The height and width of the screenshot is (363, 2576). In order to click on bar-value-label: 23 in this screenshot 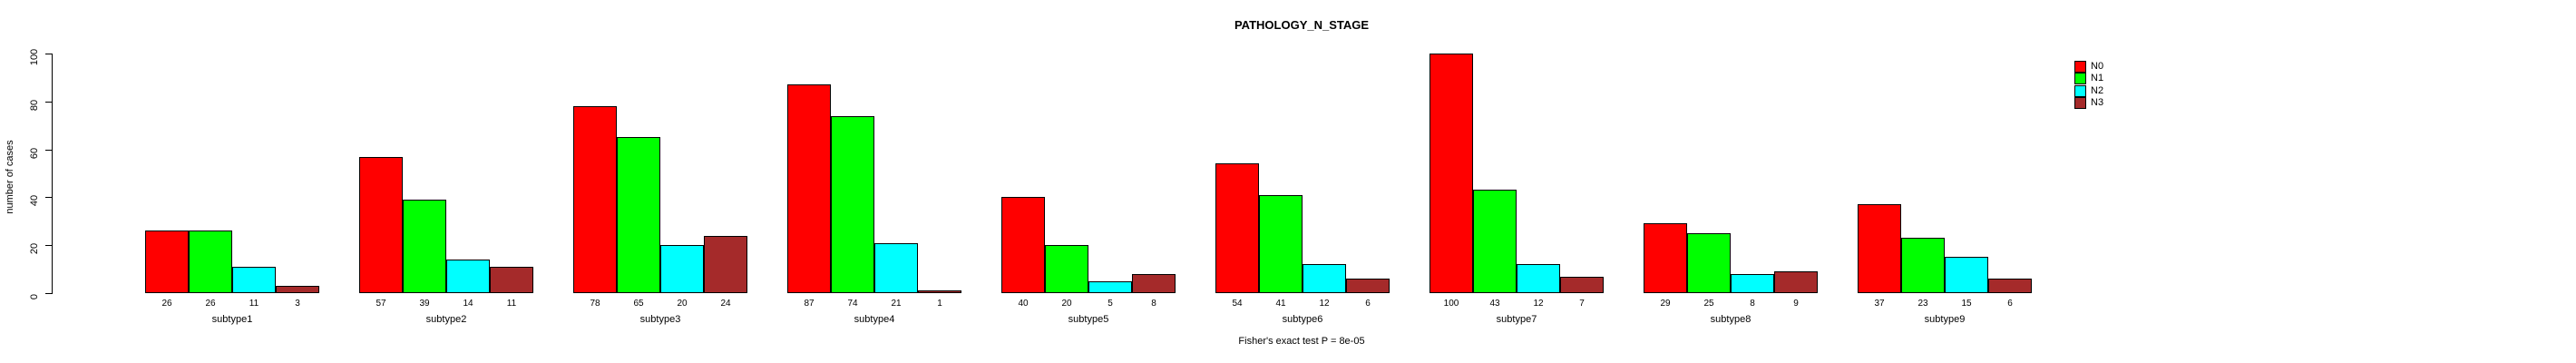, I will do `click(1922, 304)`.